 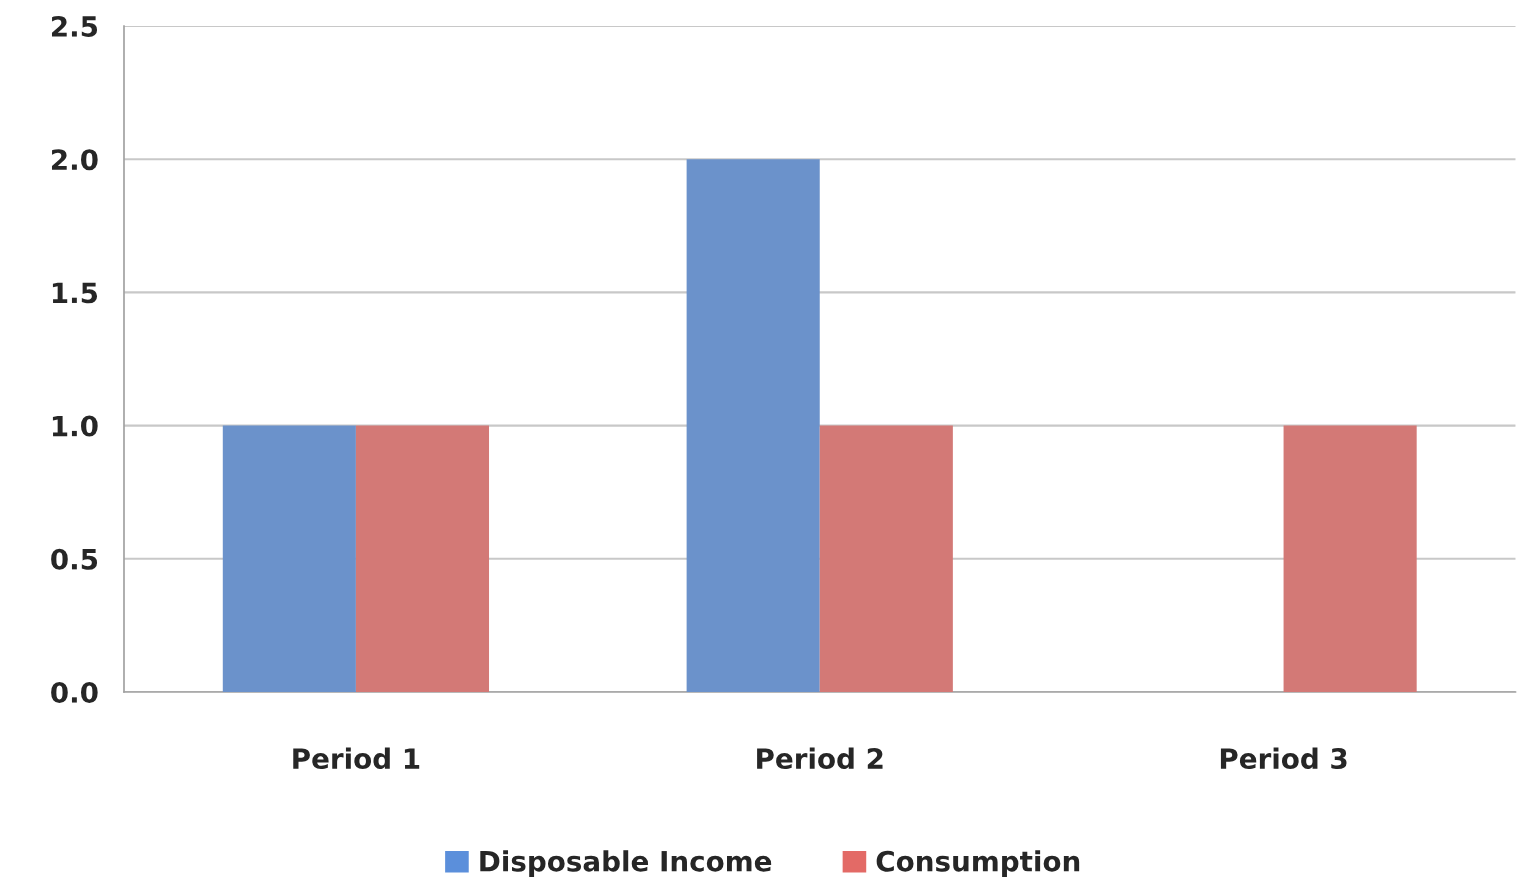 What do you see at coordinates (74, 692) in the screenshot?
I see `y-tick-label: 0.0` at bounding box center [74, 692].